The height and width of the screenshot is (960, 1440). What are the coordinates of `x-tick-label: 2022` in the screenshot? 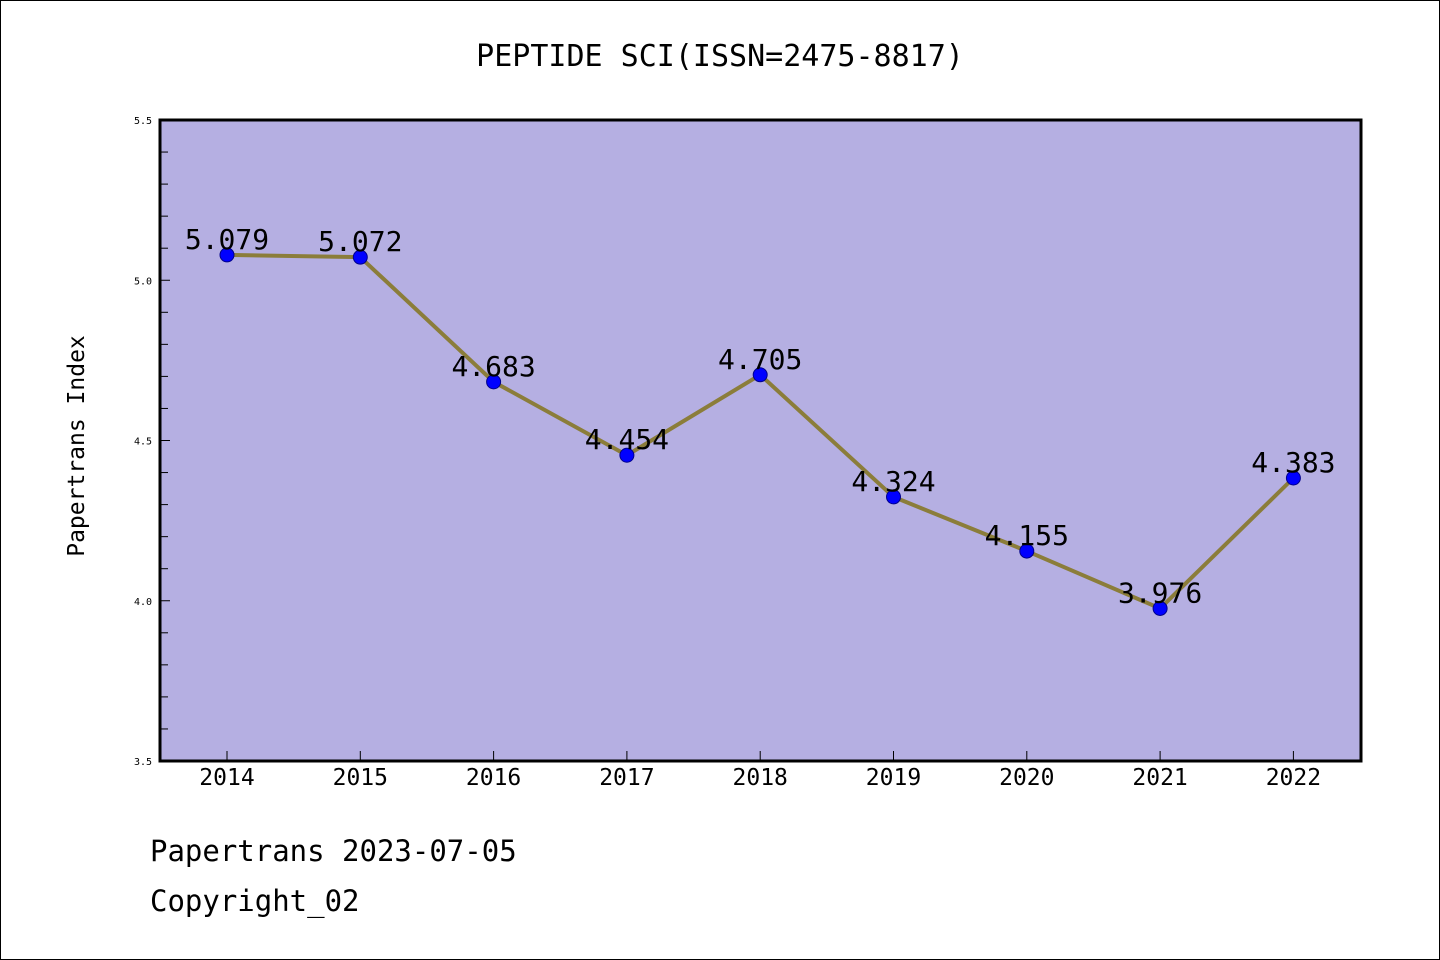 It's located at (1293, 778).